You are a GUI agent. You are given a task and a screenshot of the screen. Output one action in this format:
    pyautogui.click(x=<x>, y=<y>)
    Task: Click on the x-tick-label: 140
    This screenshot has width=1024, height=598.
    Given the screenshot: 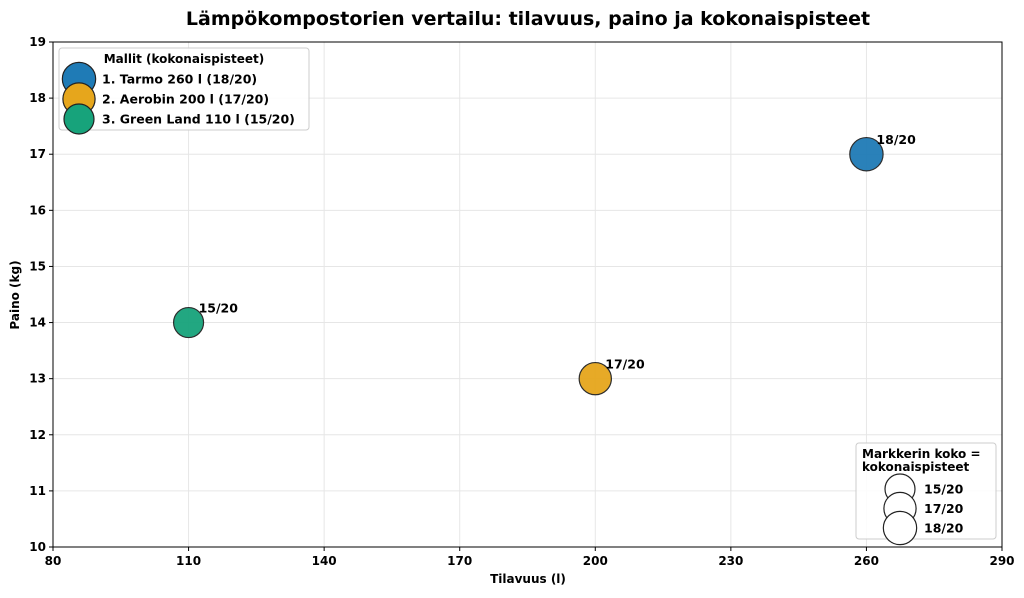 What is the action you would take?
    pyautogui.click(x=324, y=561)
    